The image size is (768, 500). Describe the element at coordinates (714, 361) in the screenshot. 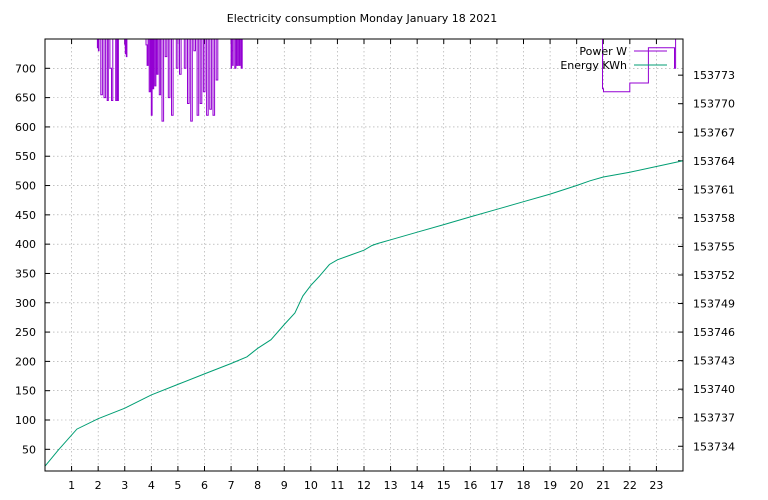

I see `y-right-tick-label: 153743` at that location.